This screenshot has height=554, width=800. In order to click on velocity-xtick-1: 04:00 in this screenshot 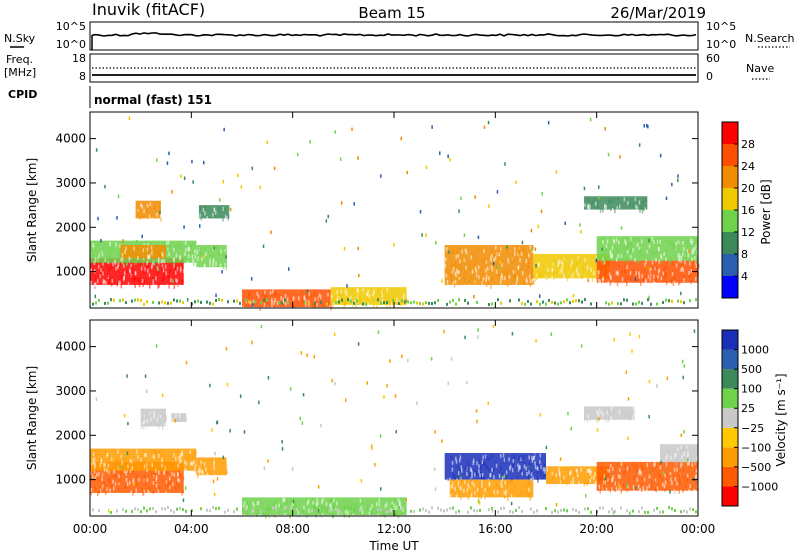, I will do `click(191, 529)`.